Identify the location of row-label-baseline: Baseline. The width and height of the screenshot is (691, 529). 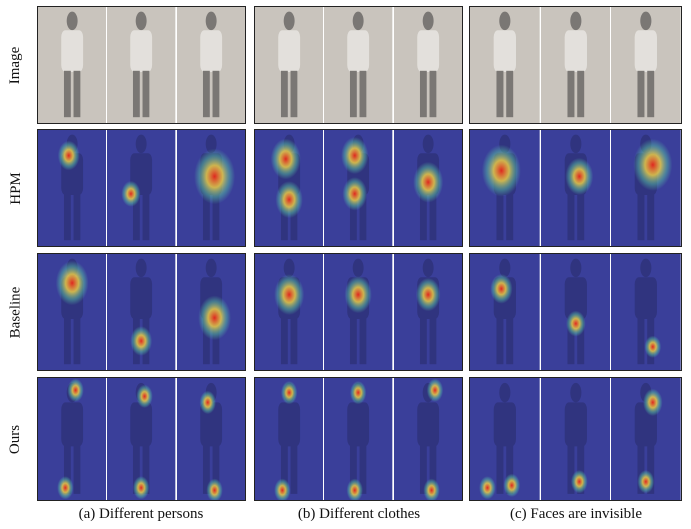
(15, 312).